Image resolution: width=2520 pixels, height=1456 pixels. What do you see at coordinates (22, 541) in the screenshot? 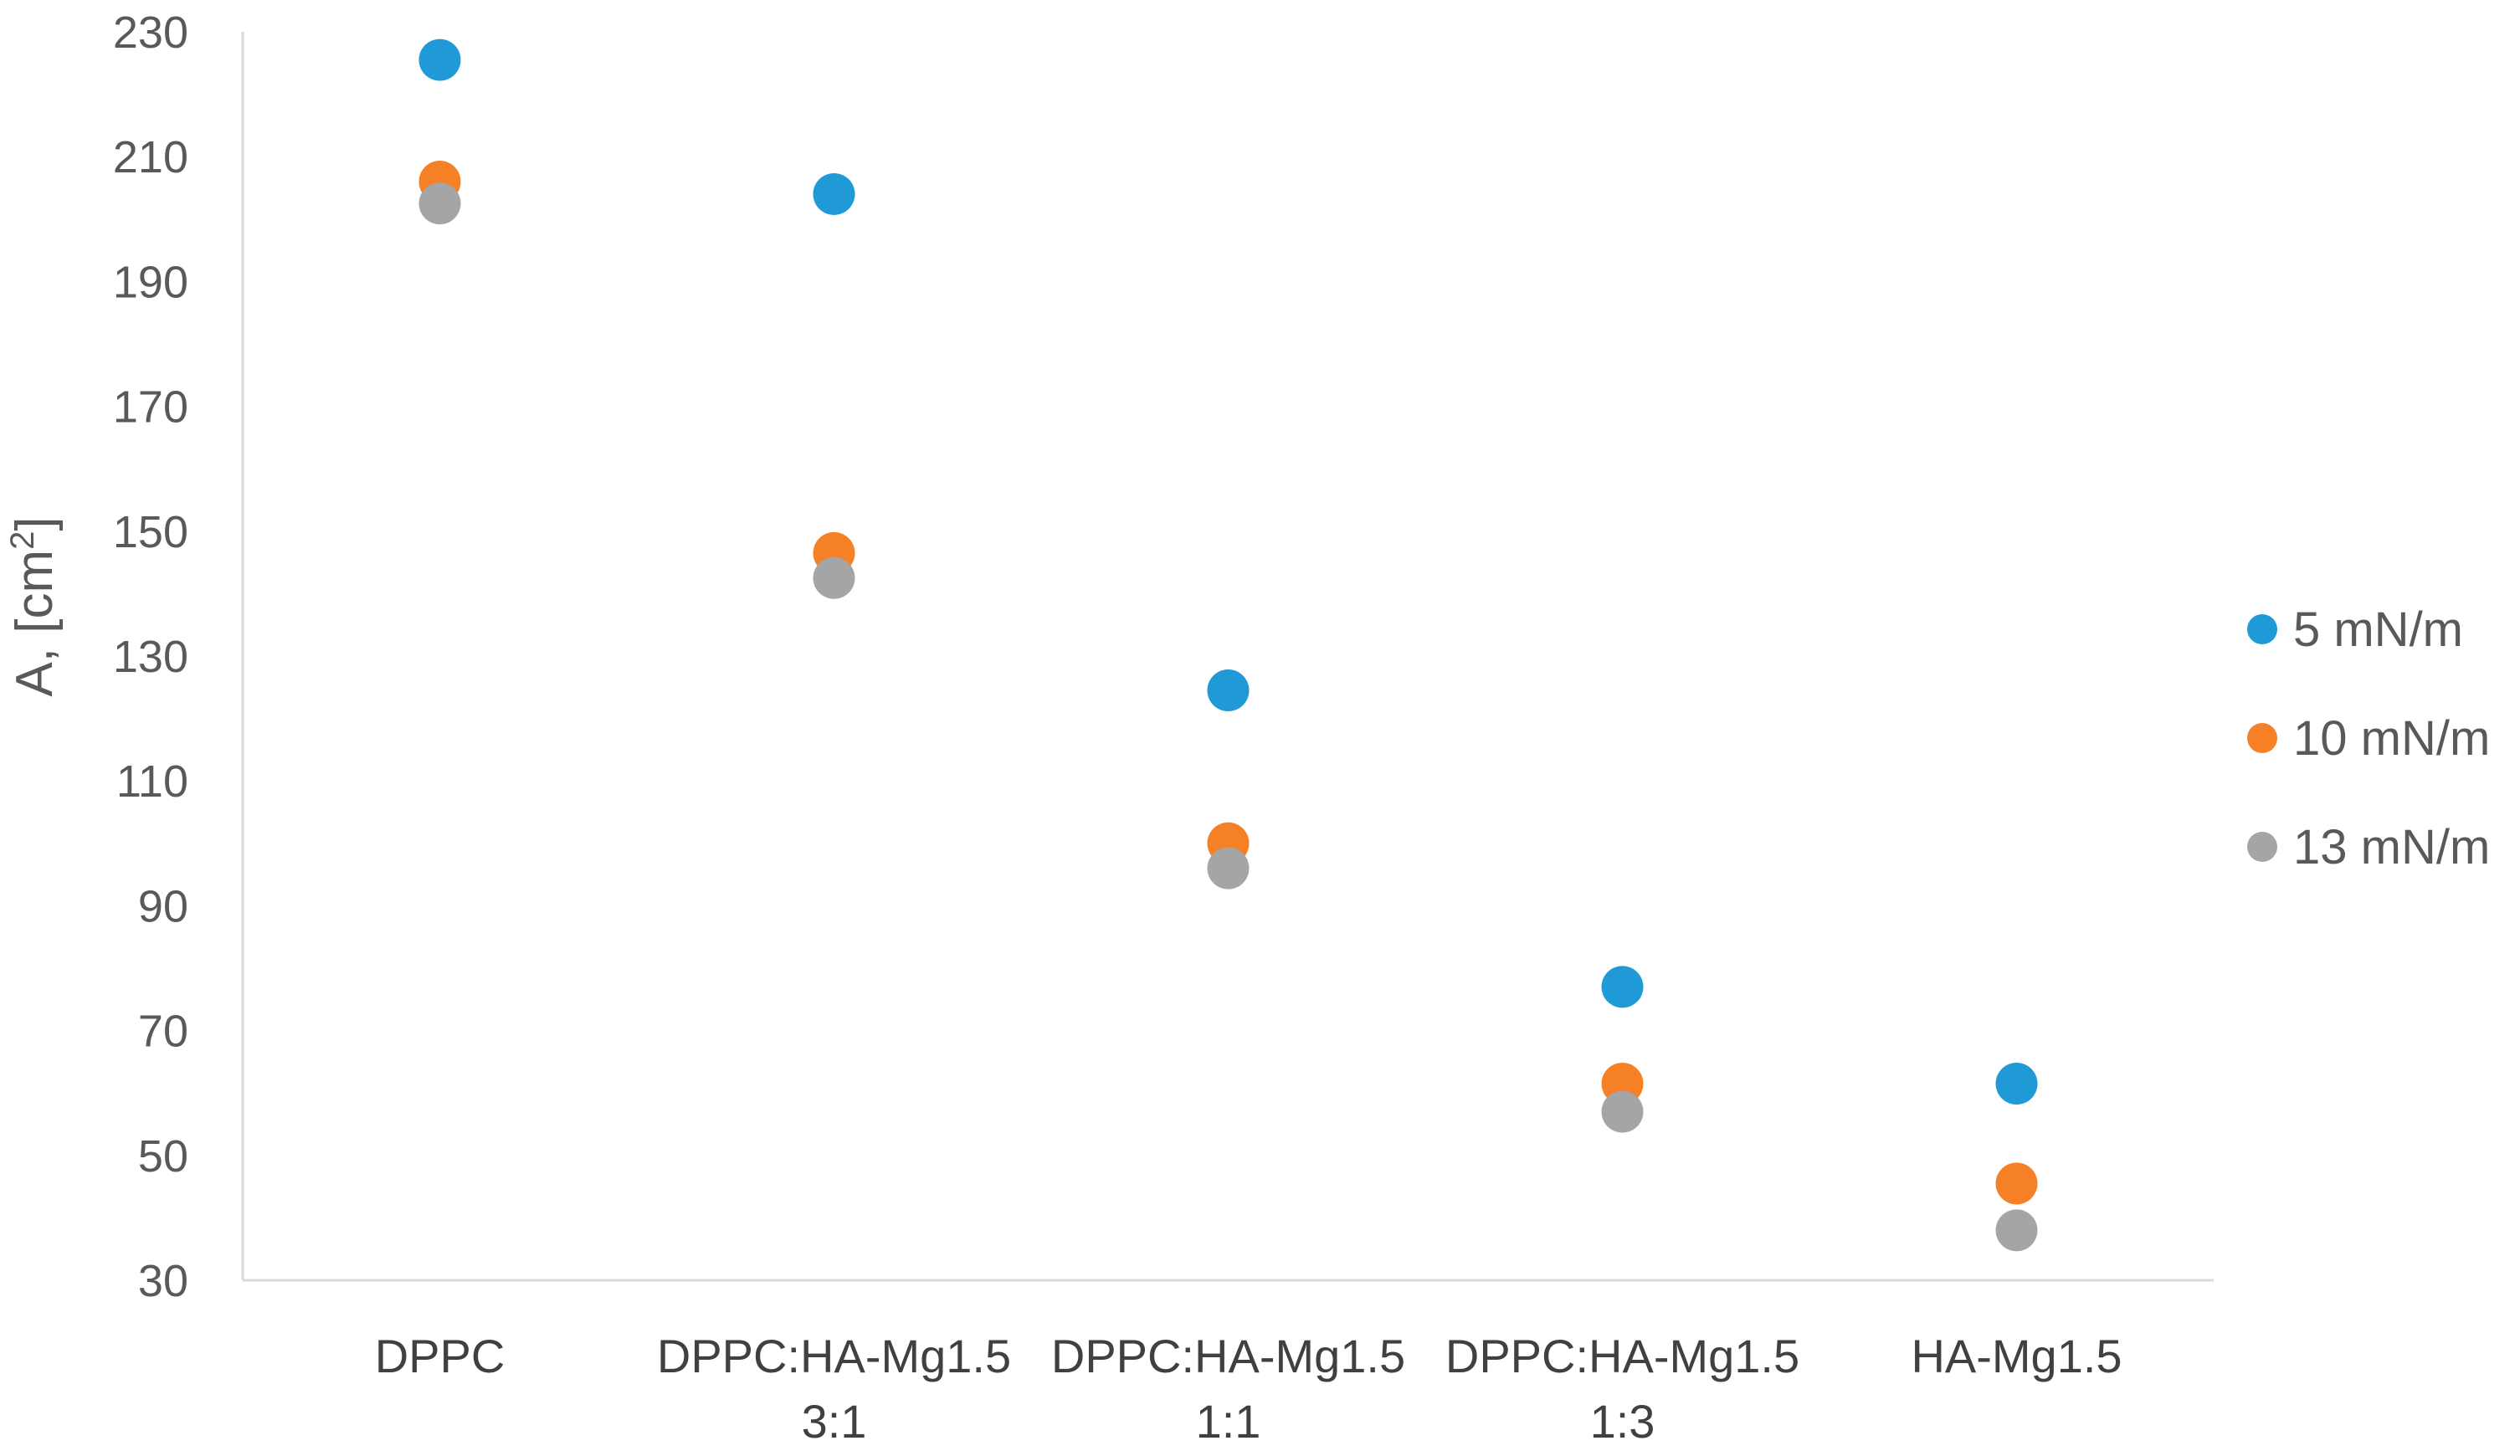
I see `y-axis-title-superscript: 2` at bounding box center [22, 541].